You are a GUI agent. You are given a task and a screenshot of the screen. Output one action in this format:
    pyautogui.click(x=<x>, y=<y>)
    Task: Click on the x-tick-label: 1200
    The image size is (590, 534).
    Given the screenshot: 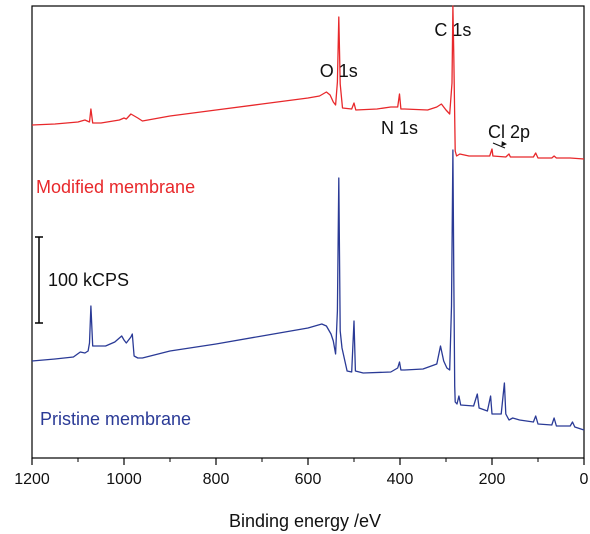 What is the action you would take?
    pyautogui.click(x=32, y=479)
    